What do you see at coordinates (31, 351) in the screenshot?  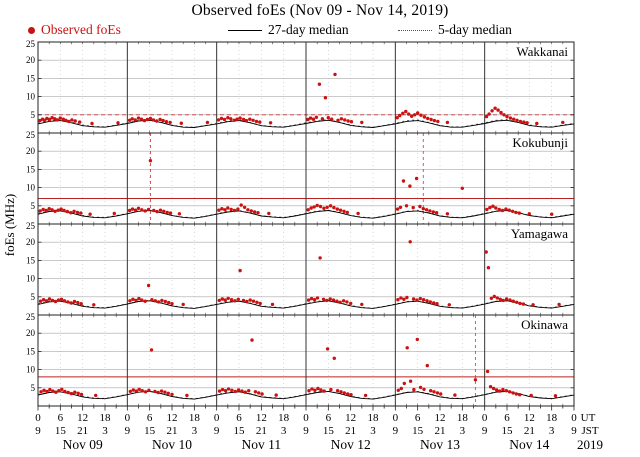 I see `y-tick-label: 15` at bounding box center [31, 351].